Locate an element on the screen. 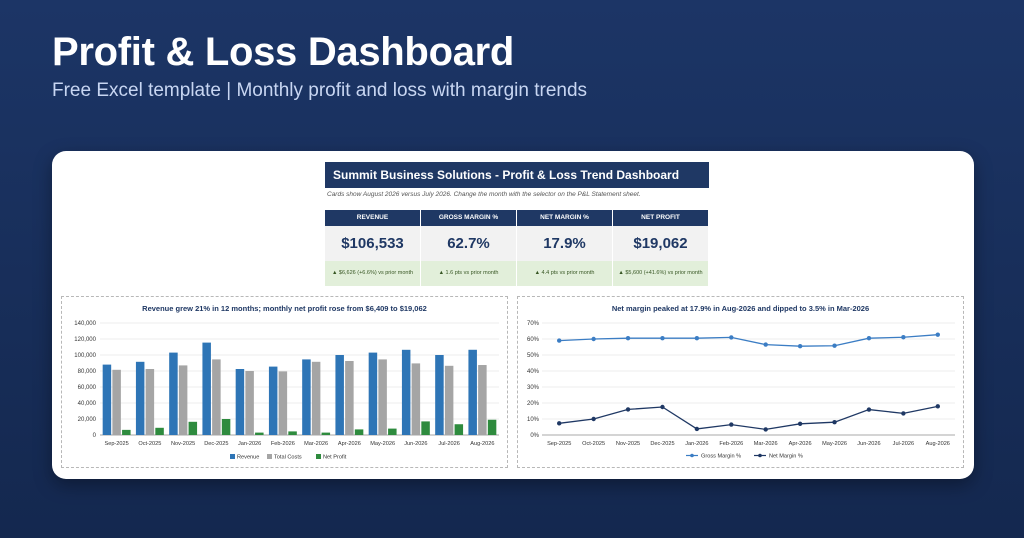 The image size is (1024, 538). y-tick-label: 40,000 is located at coordinates (87, 404).